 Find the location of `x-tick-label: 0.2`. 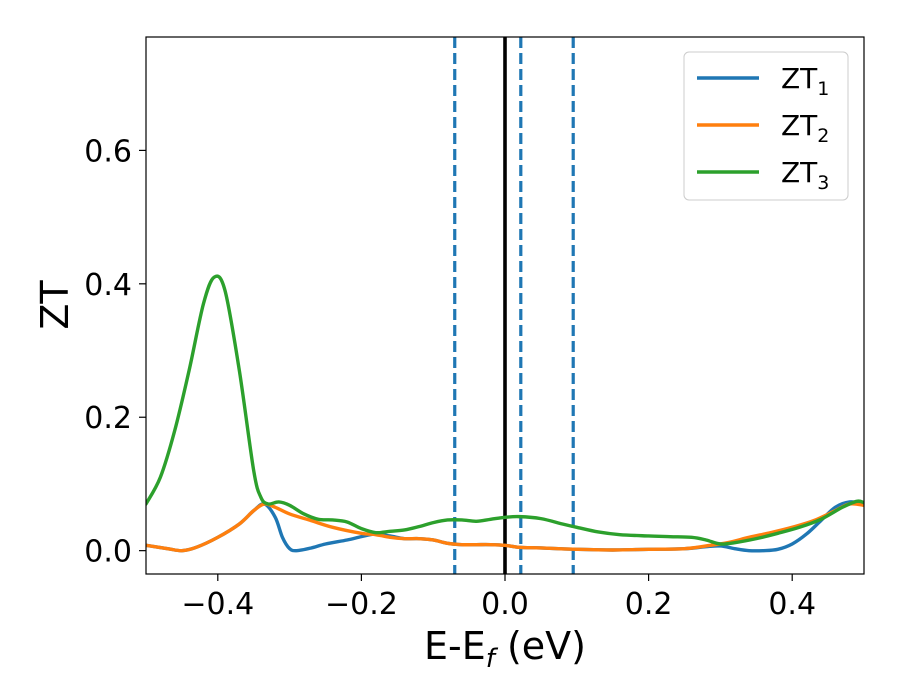

x-tick-label: 0.2 is located at coordinates (649, 604).